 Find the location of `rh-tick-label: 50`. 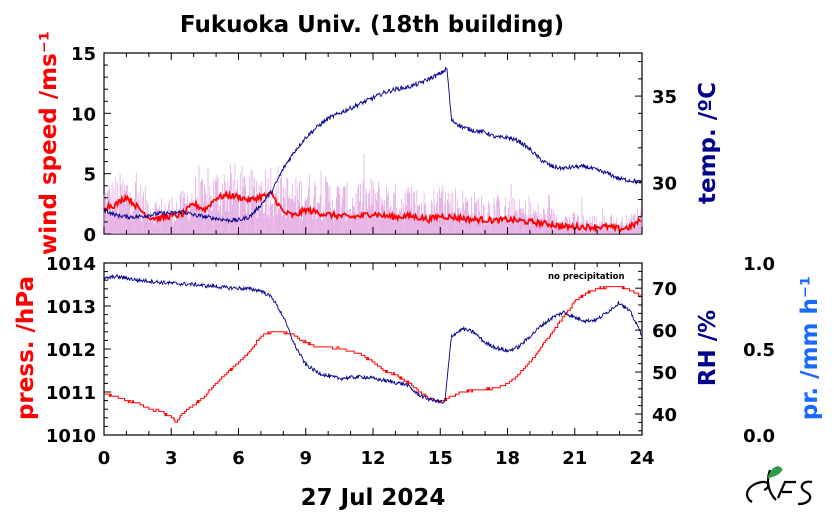

rh-tick-label: 50 is located at coordinates (664, 373).